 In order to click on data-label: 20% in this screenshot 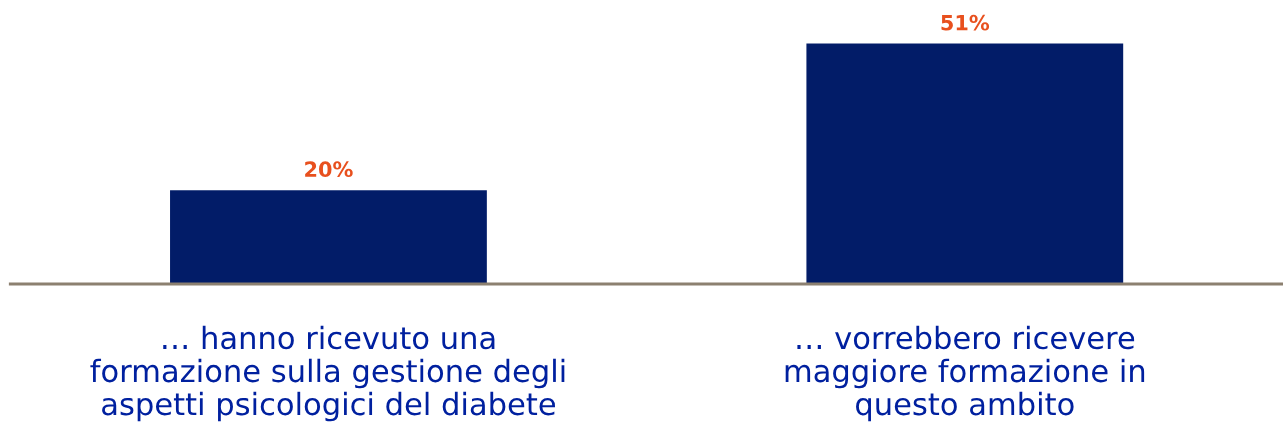, I will do `click(329, 169)`.